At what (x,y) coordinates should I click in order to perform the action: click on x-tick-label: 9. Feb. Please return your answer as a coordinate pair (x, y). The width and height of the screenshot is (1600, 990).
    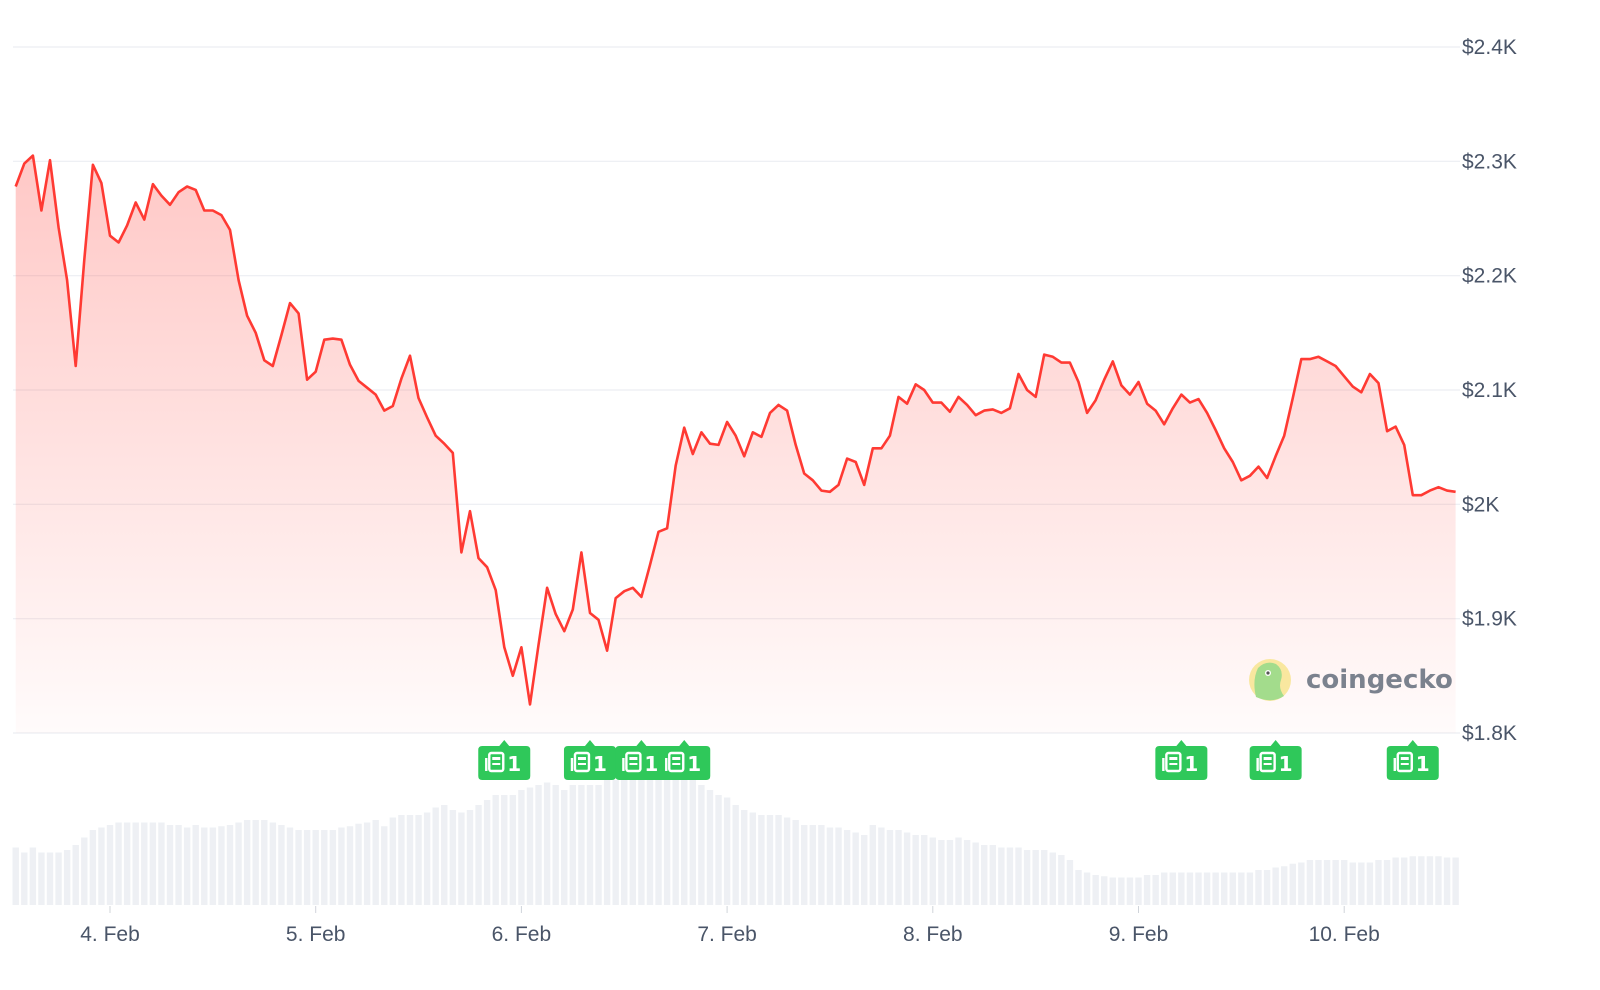
    Looking at the image, I should click on (1139, 934).